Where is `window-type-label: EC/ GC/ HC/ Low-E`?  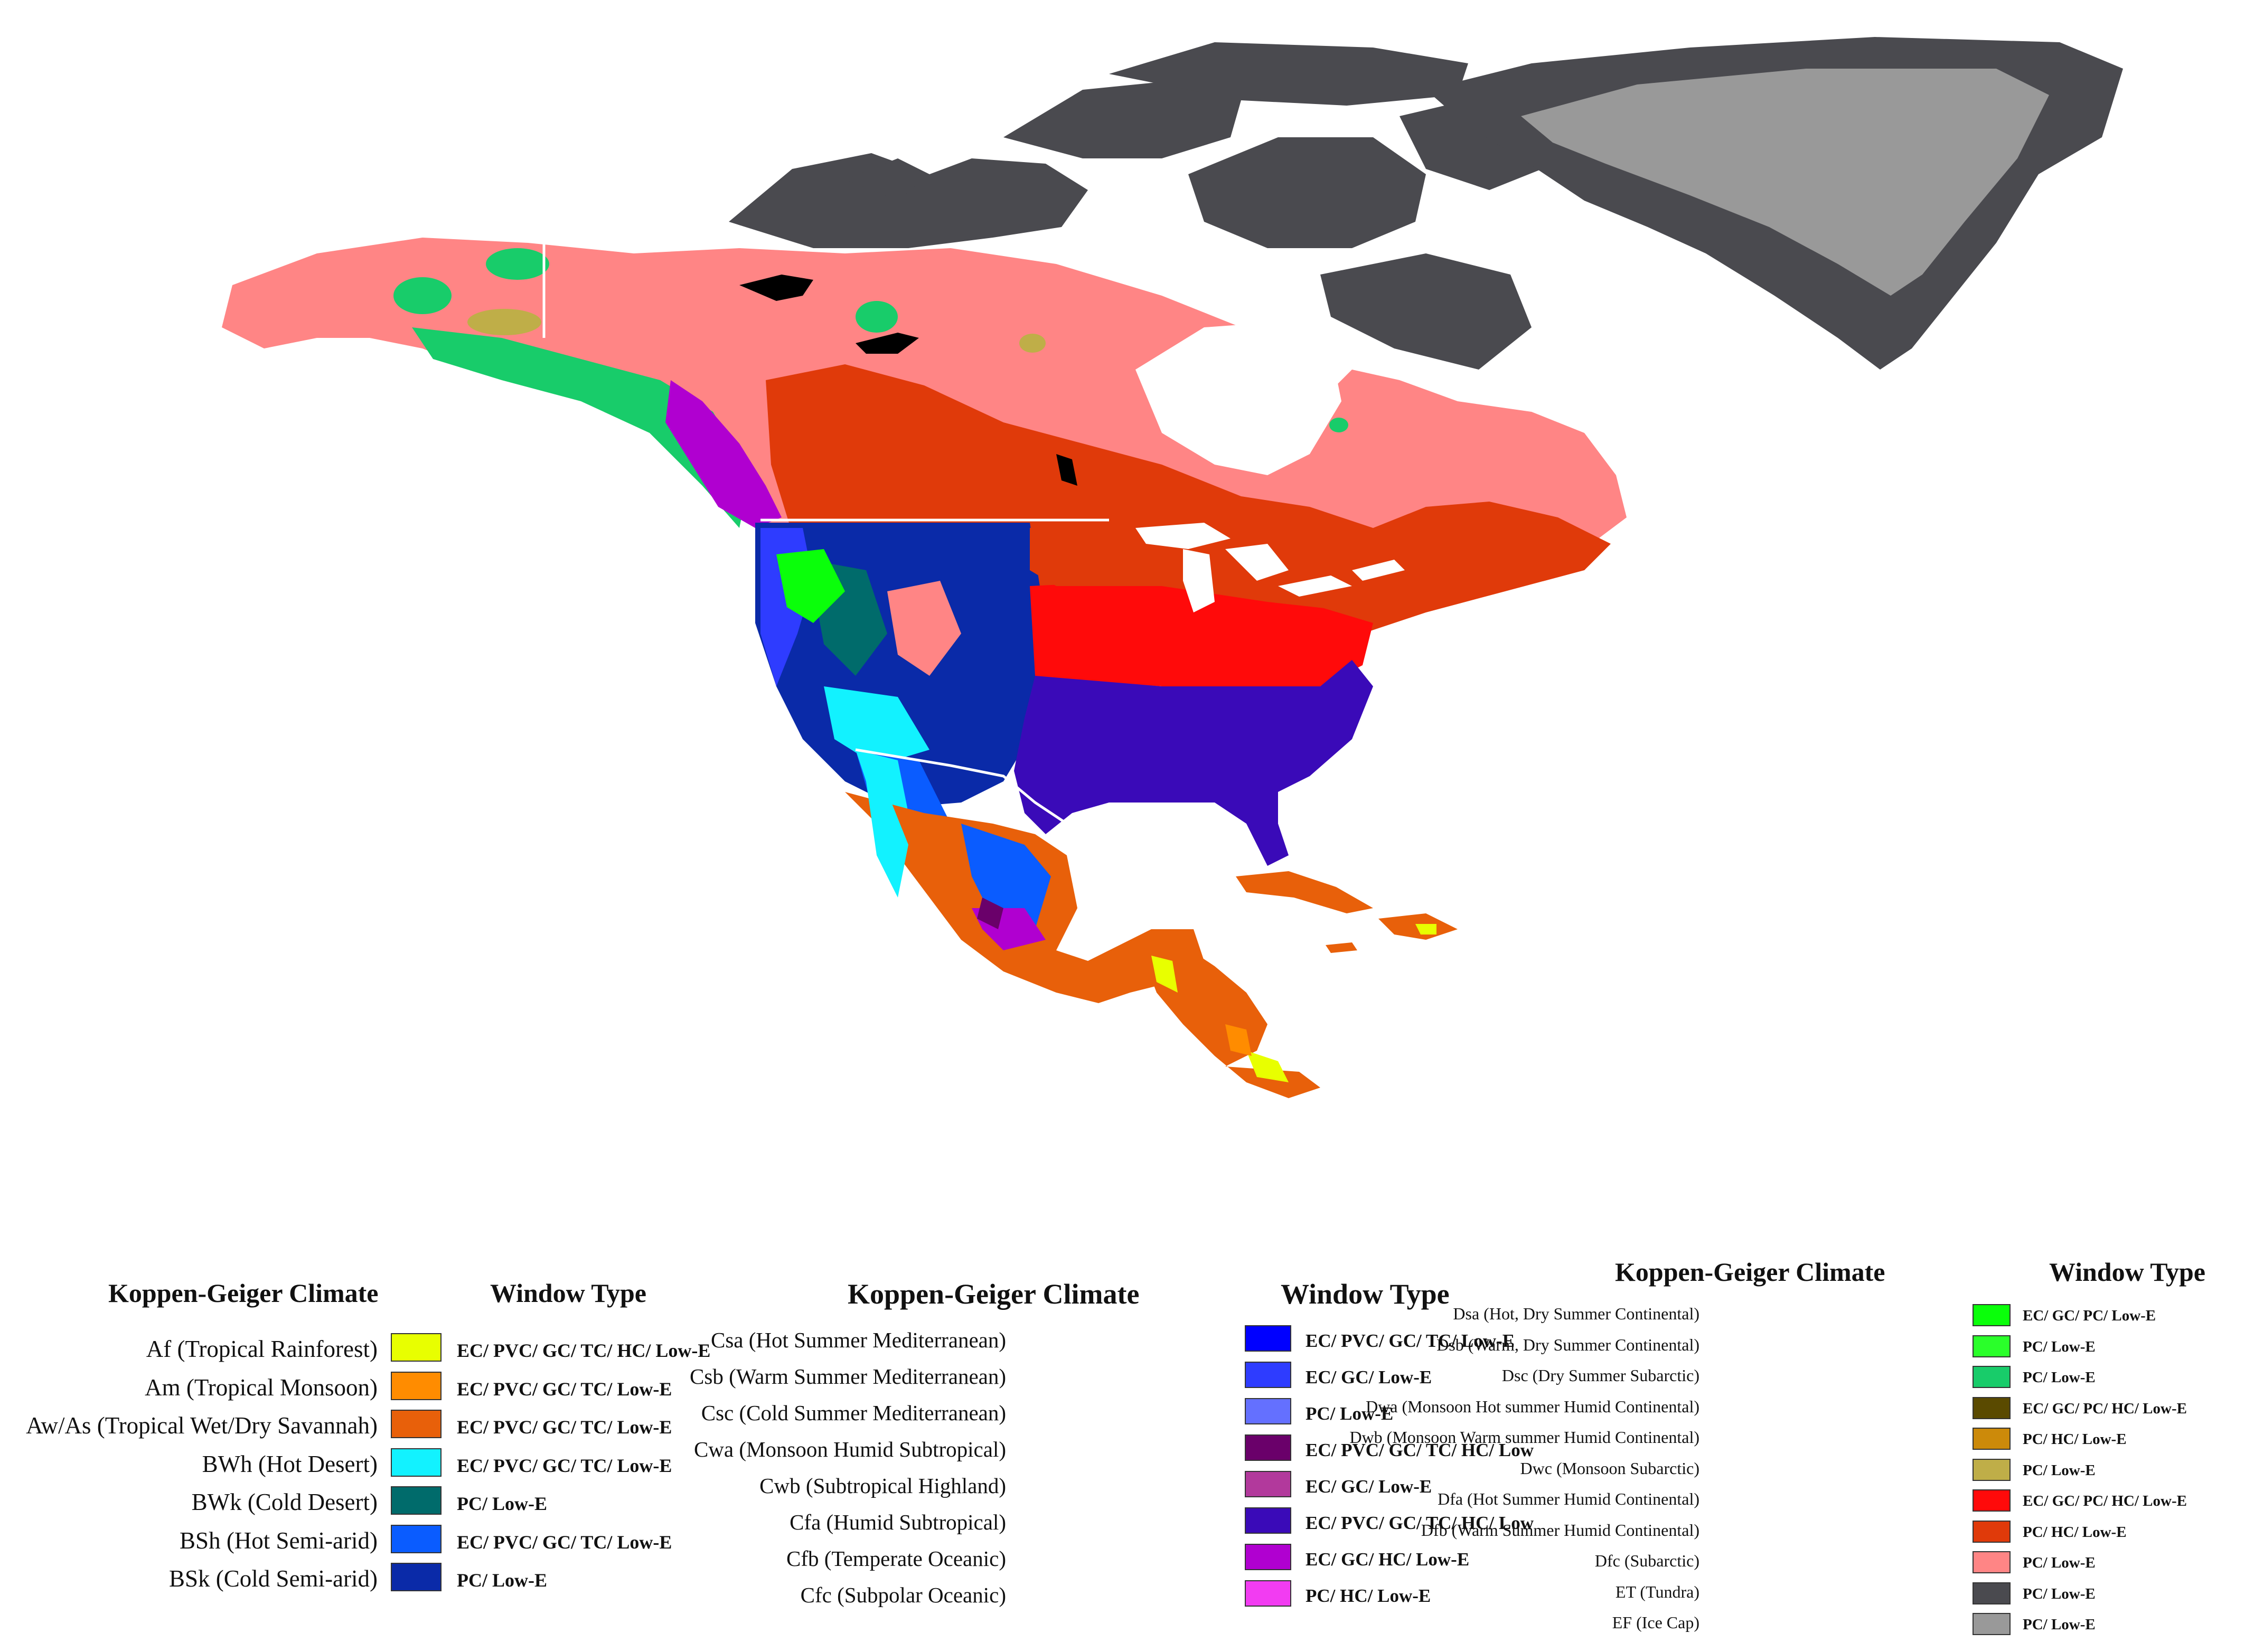
window-type-label: EC/ GC/ HC/ Low-E is located at coordinates (1388, 1559).